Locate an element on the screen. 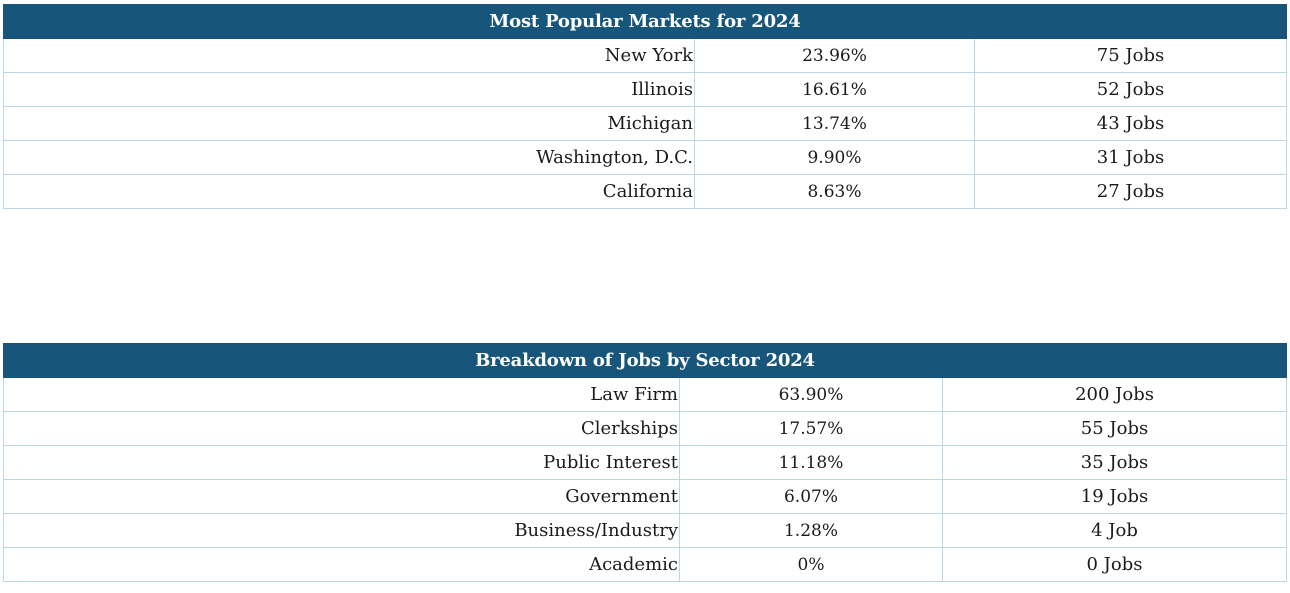 The height and width of the screenshot is (593, 1290). market-jobs: 43 Jobs is located at coordinates (1130, 123).